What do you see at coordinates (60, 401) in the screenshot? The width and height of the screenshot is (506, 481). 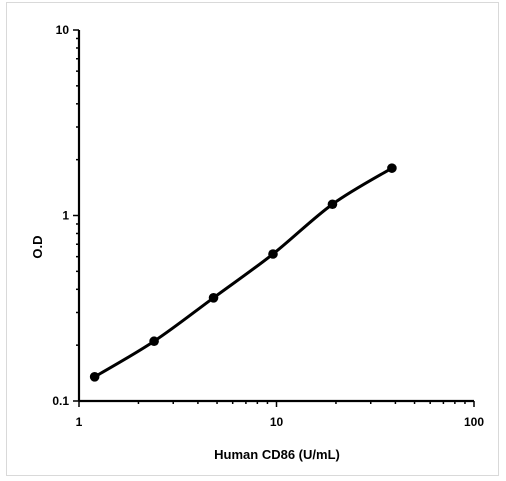 I see `y-tick-label: 0.1` at bounding box center [60, 401].